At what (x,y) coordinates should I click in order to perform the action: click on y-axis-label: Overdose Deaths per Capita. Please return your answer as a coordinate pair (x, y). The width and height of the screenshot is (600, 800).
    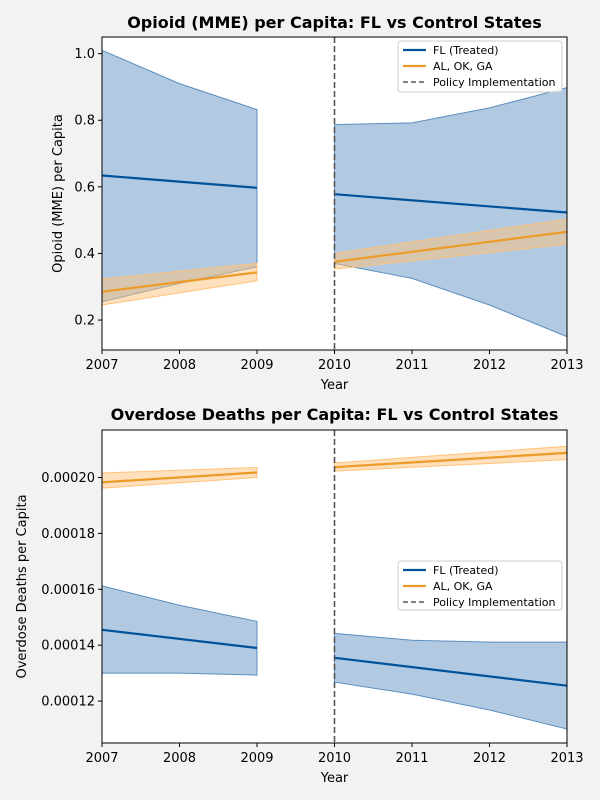
    Looking at the image, I should click on (22, 586).